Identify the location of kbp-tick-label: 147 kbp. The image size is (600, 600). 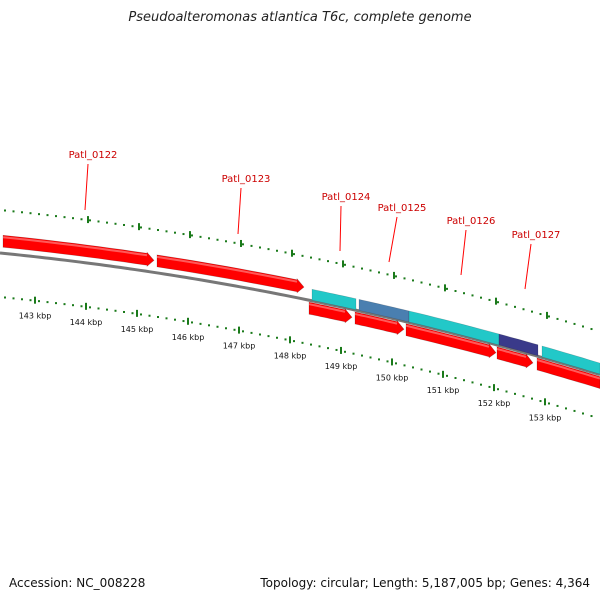
(239, 346).